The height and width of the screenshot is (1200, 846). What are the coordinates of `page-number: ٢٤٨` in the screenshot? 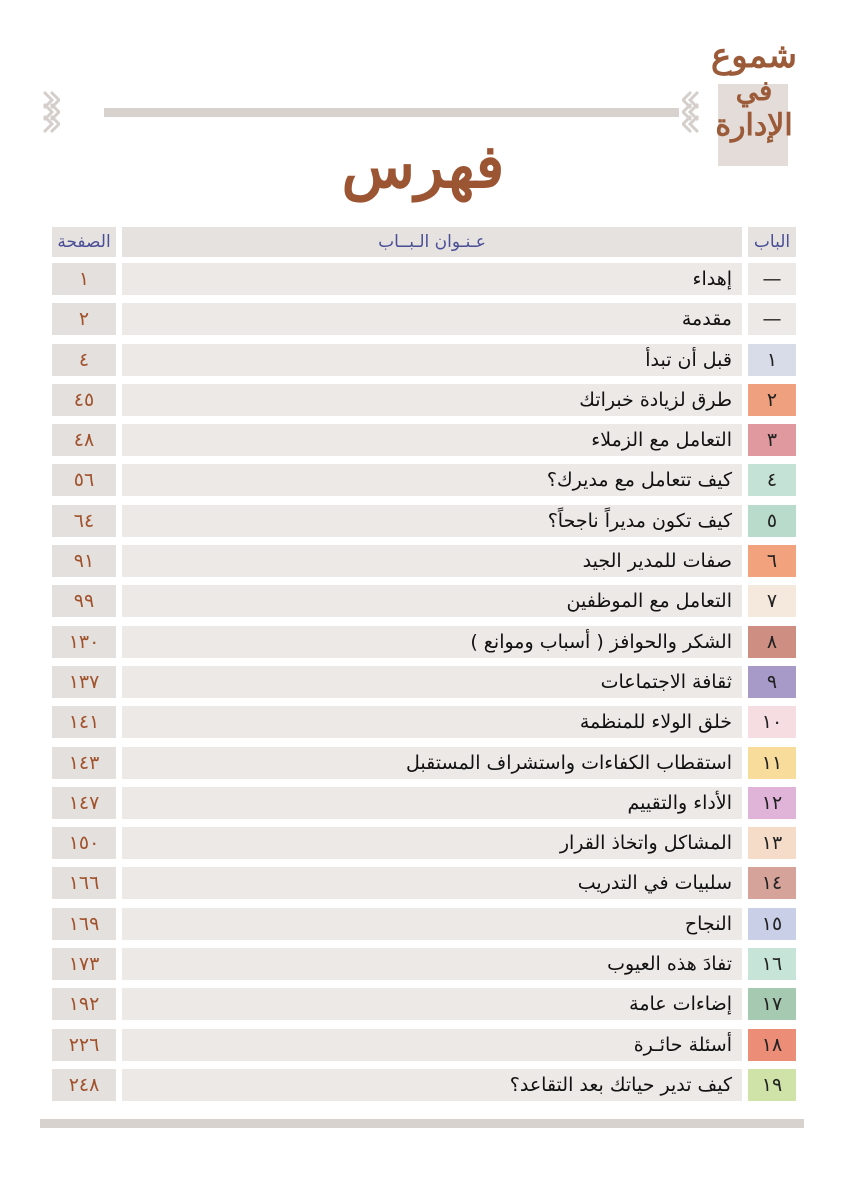 It's located at (84, 1084).